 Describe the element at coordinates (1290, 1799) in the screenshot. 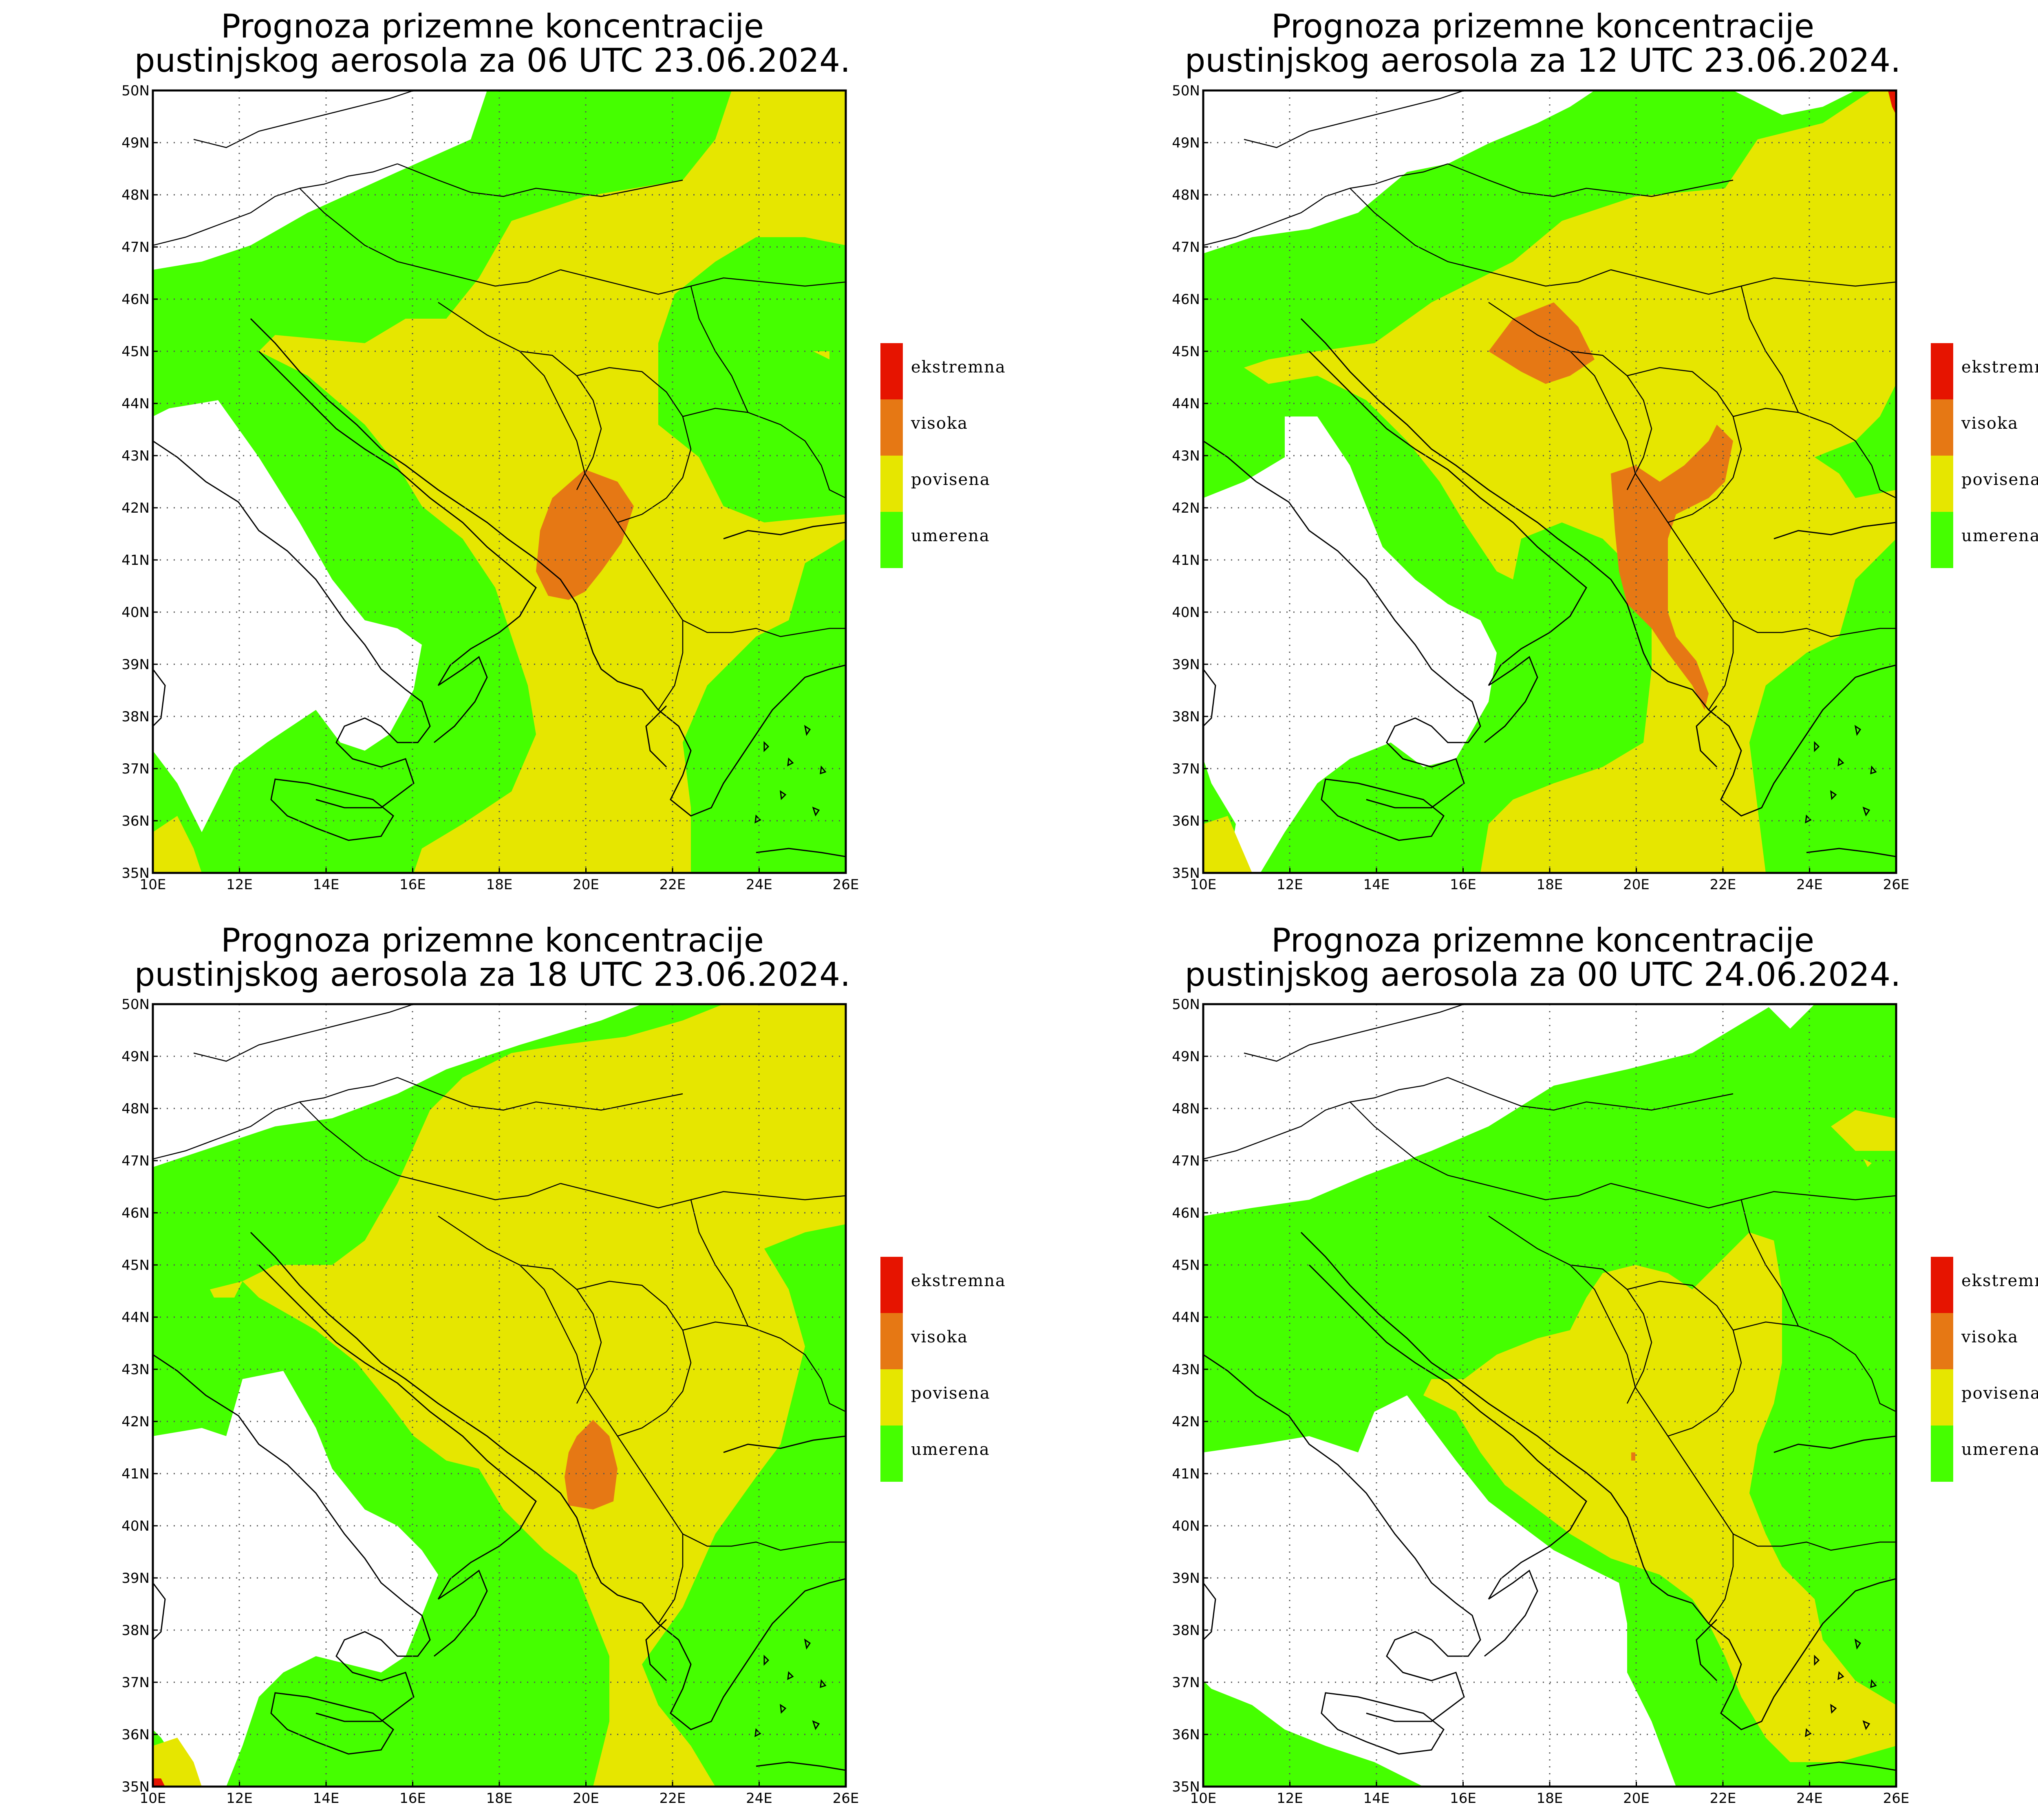

I see `lon-tick-label: 12E` at that location.